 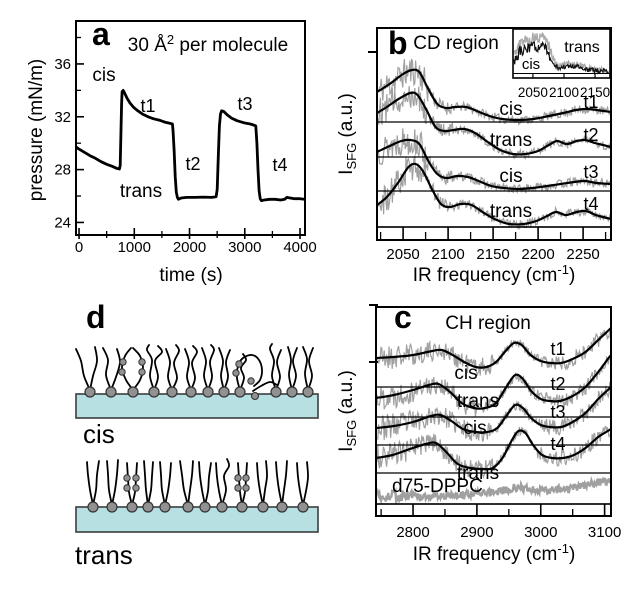 I want to click on panel-letter-b: b, so click(x=398, y=43).